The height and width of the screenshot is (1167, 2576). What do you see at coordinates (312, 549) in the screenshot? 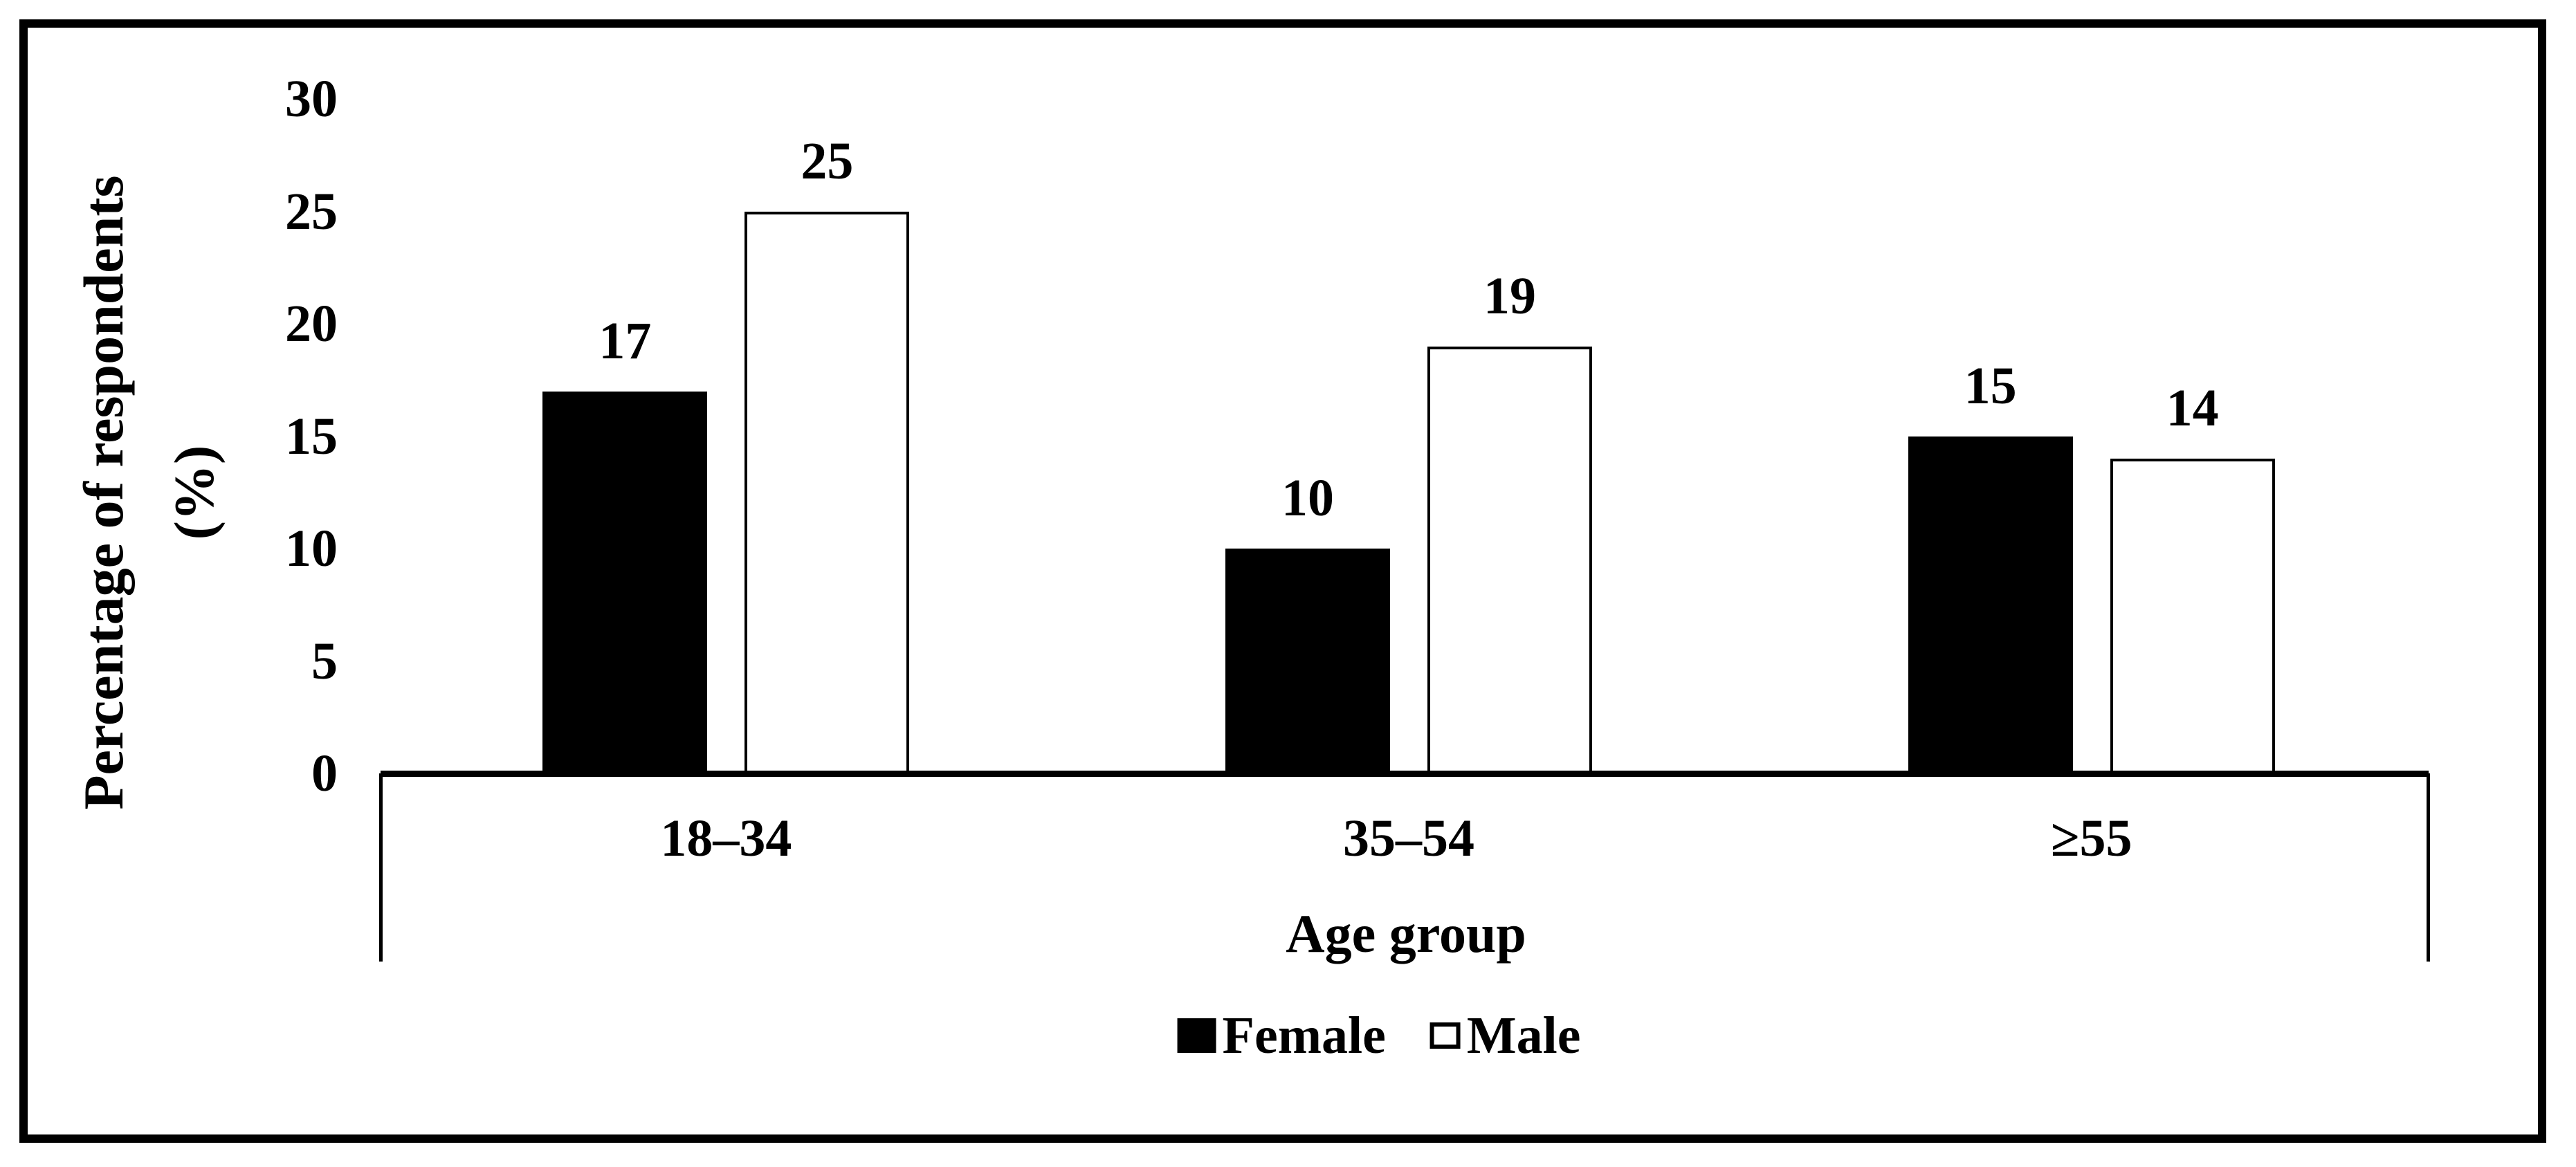
I see `y-tick-10: 10` at bounding box center [312, 549].